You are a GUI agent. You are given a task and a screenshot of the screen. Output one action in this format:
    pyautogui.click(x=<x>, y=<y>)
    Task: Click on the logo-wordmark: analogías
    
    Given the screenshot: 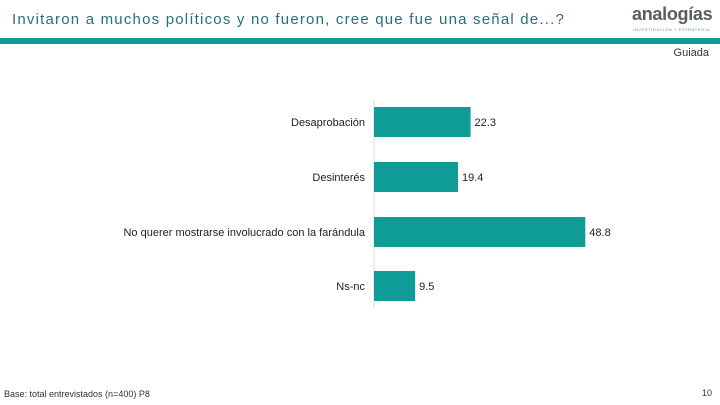 What is the action you would take?
    pyautogui.click(x=672, y=14)
    